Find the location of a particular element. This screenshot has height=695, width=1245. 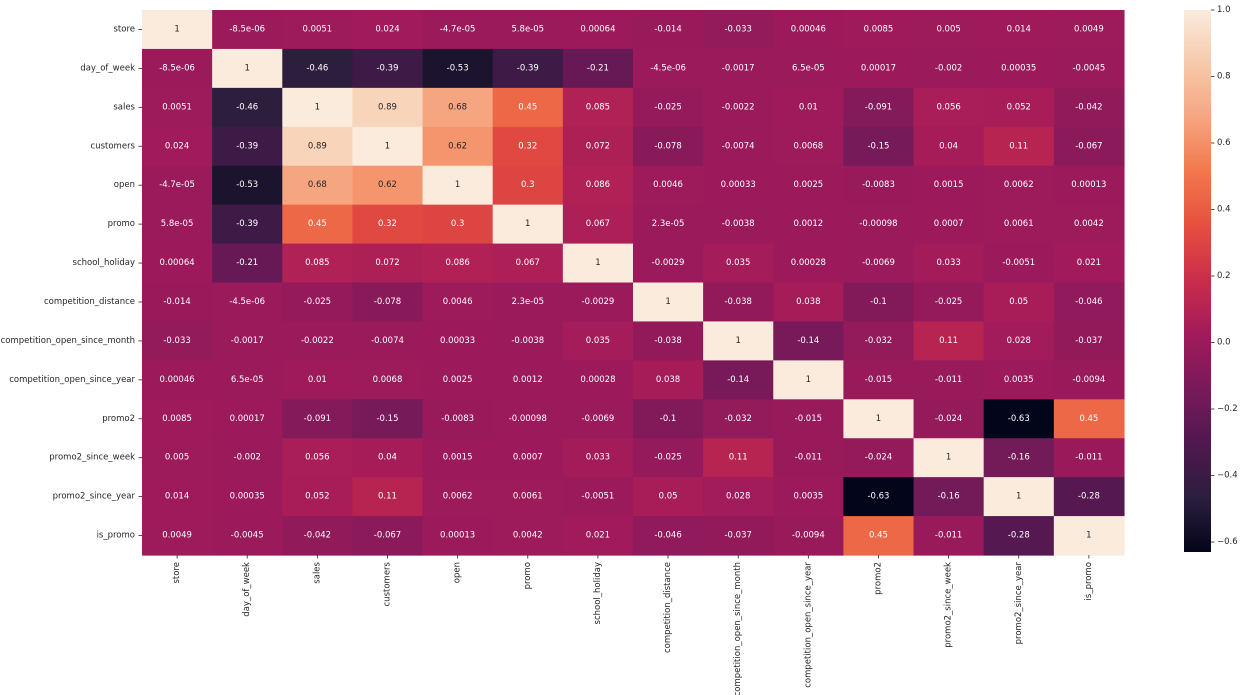

cell-value-label: 0.0007 is located at coordinates (949, 224).